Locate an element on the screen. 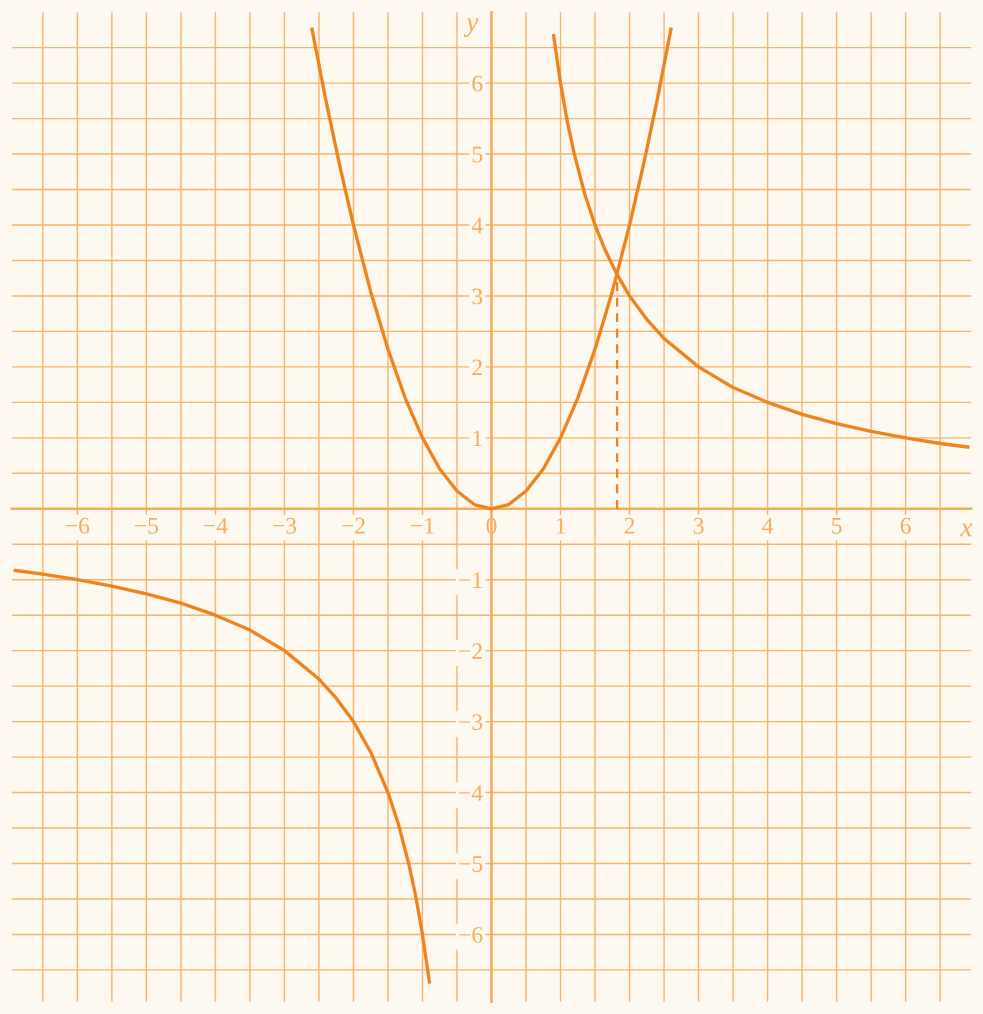  y-tick-label: 5 is located at coordinates (477, 154).